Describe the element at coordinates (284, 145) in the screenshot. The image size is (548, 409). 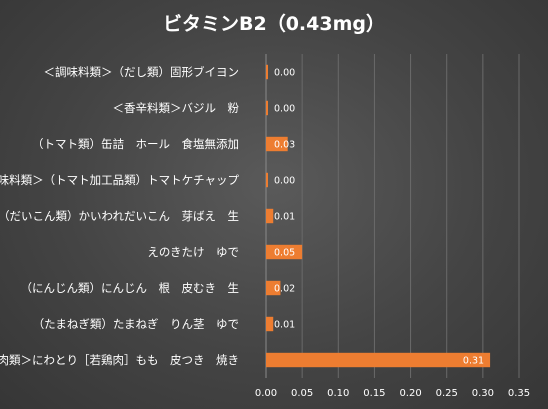
I see `data-label-2: 0.03` at that location.